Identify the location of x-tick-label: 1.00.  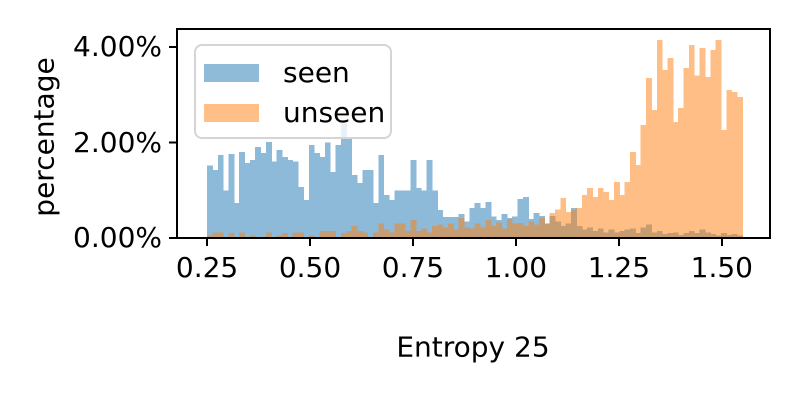
(516, 267).